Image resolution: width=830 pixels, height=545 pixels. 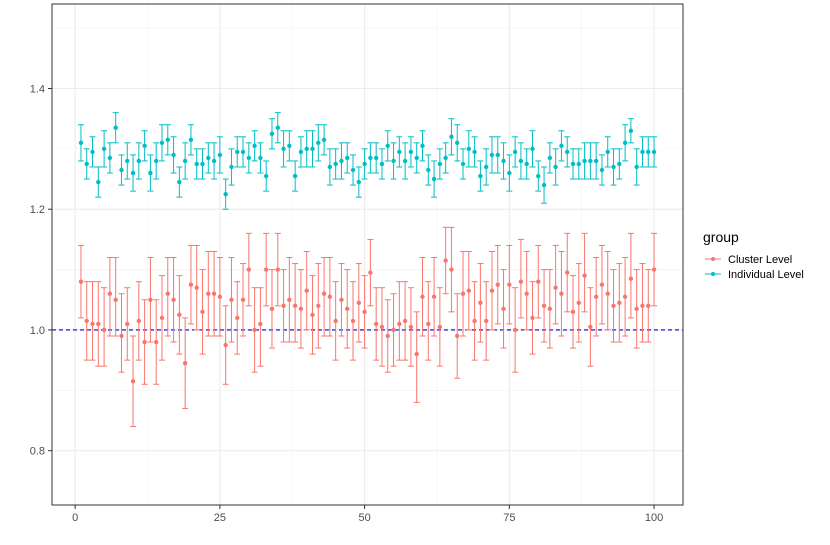 I want to click on y-tick-label: 1.2, so click(x=37, y=210).